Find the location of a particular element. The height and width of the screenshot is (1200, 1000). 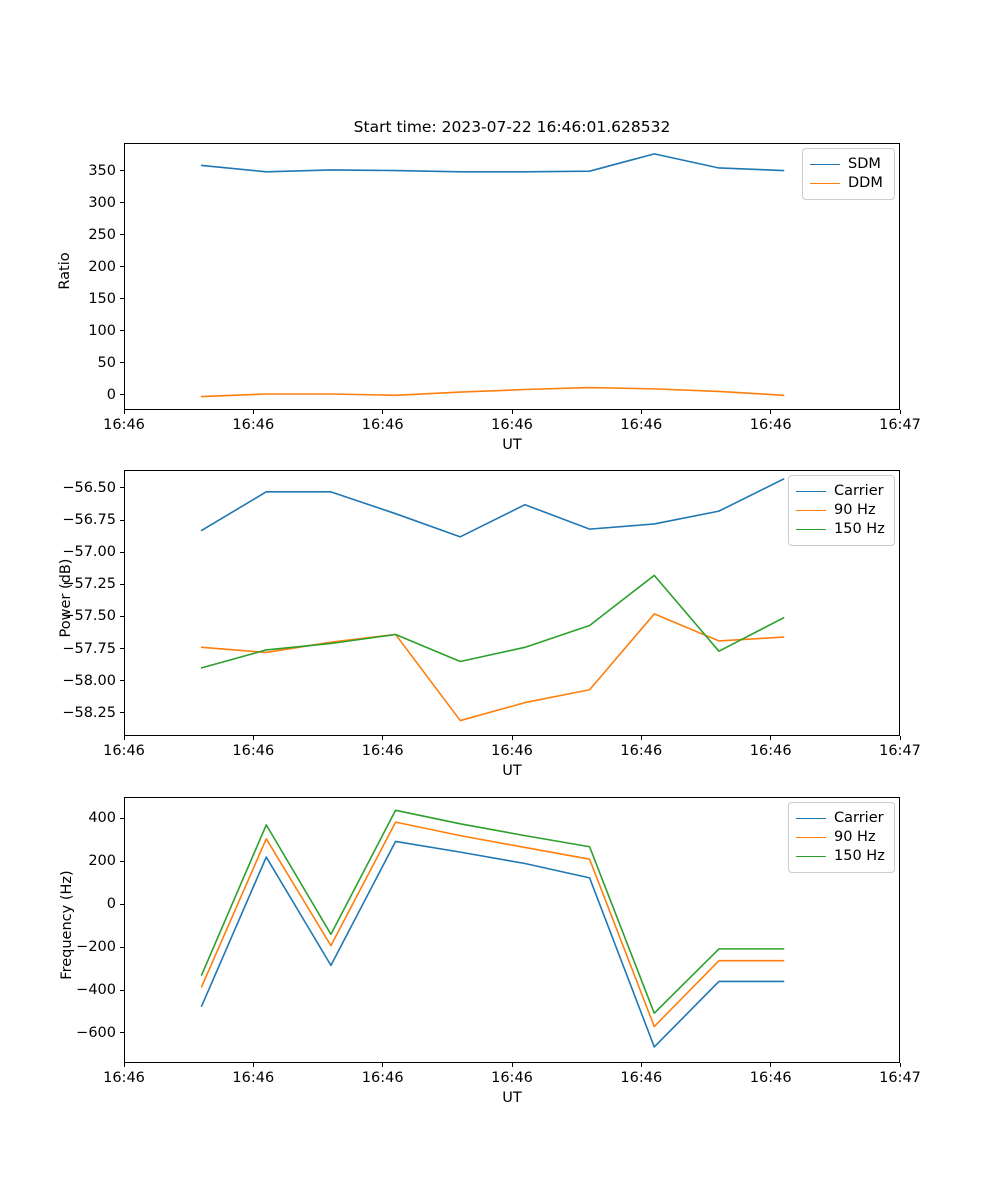

ytick-label: −56.50 is located at coordinates (89, 487).